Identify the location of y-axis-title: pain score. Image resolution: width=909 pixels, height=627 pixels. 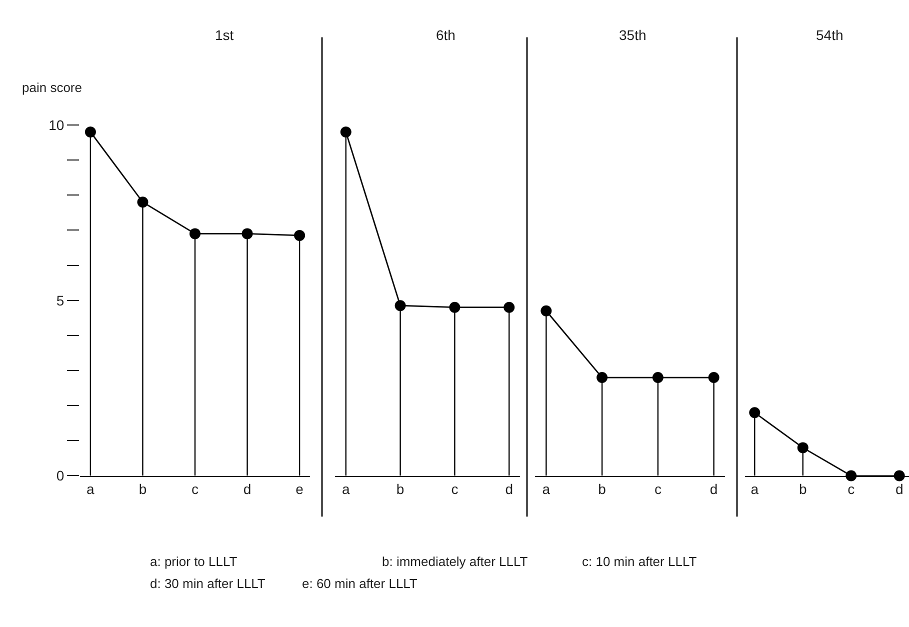
(52, 87).